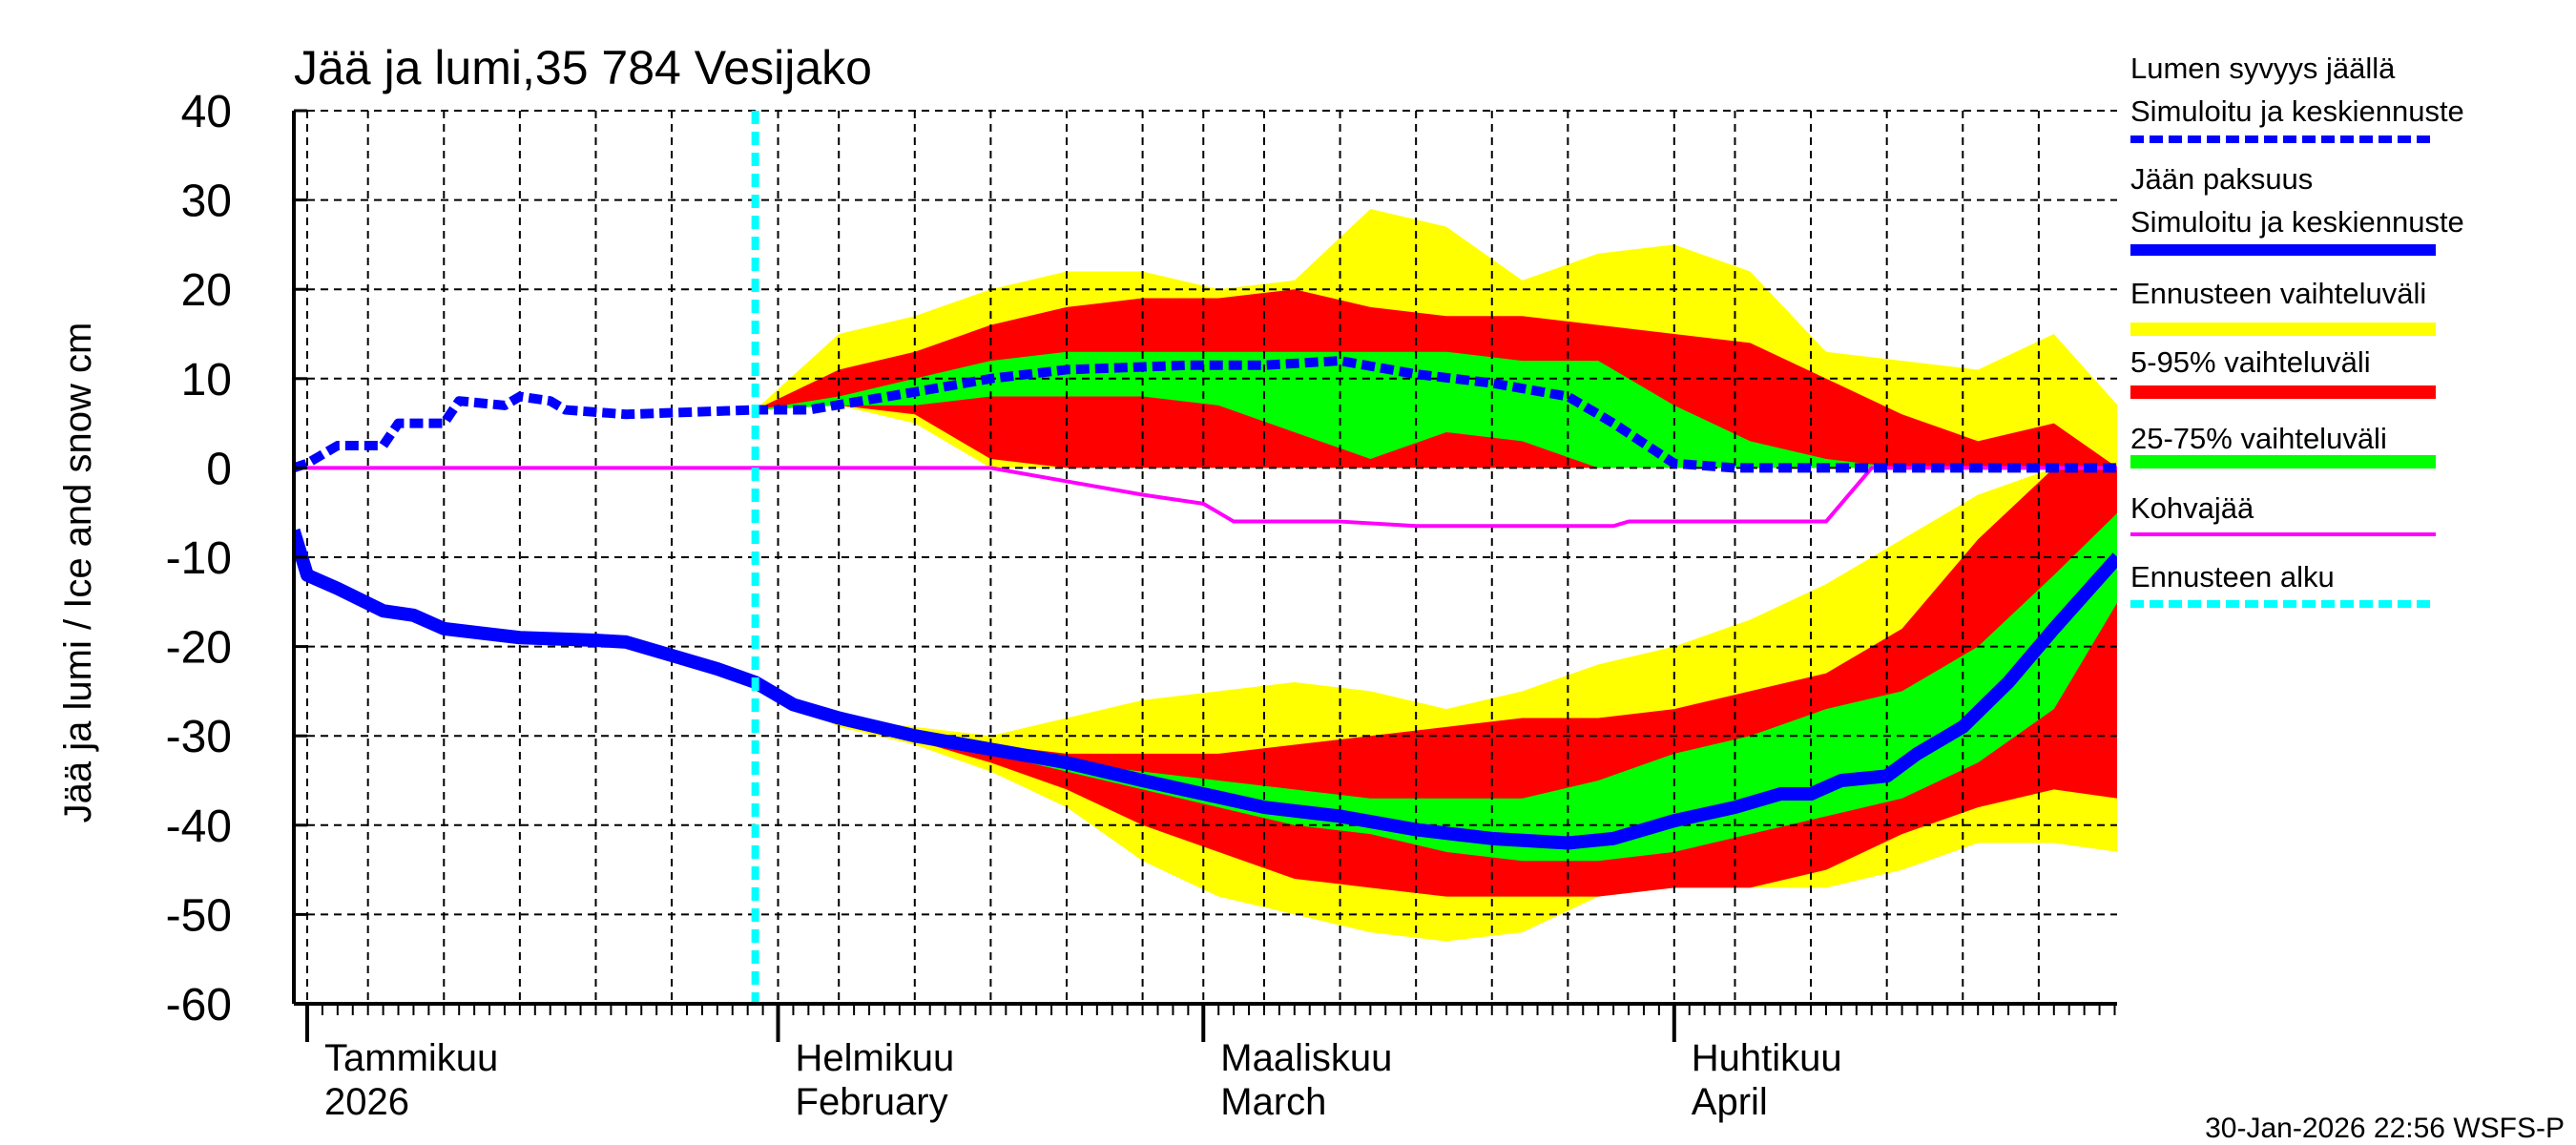  What do you see at coordinates (199, 916) in the screenshot?
I see `y-tick-label: -50` at bounding box center [199, 916].